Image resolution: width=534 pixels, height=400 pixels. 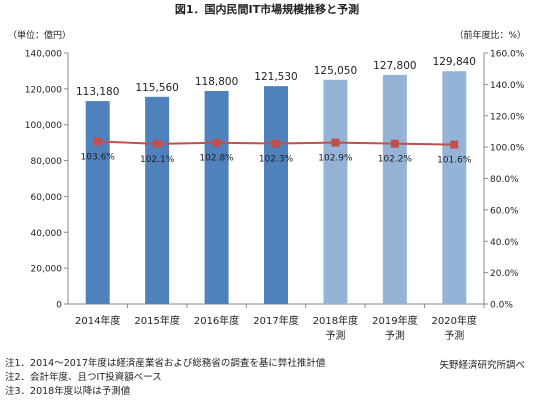 I want to click on y-left-tick-label: 60,000, so click(x=47, y=198).